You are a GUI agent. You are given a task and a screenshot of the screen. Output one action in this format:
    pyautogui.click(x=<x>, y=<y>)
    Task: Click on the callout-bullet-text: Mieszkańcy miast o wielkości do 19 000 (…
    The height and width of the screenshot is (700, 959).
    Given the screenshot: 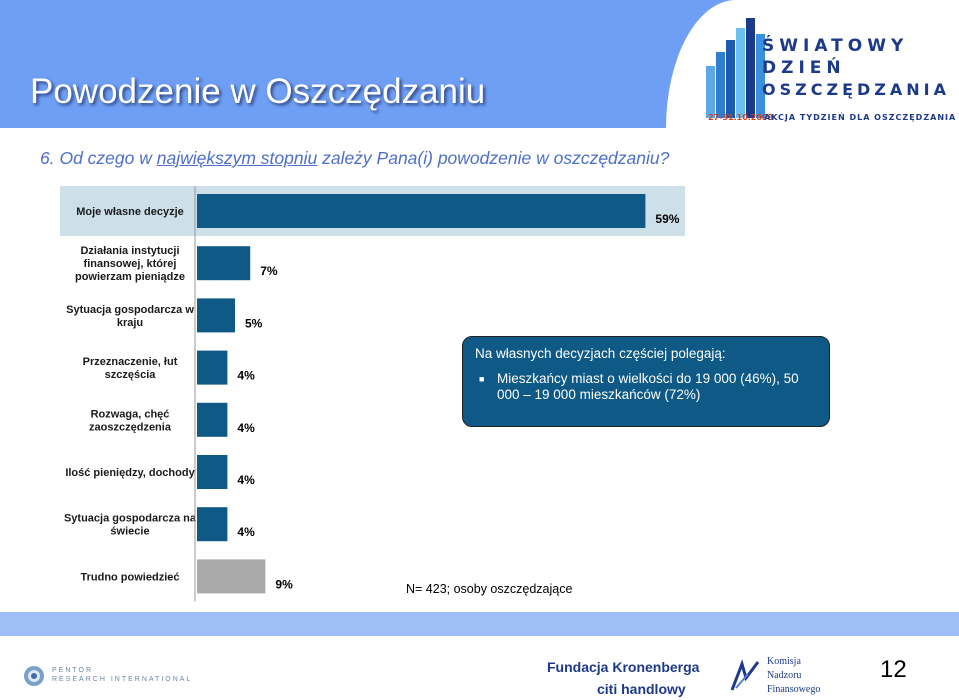 What is the action you would take?
    pyautogui.click(x=648, y=386)
    